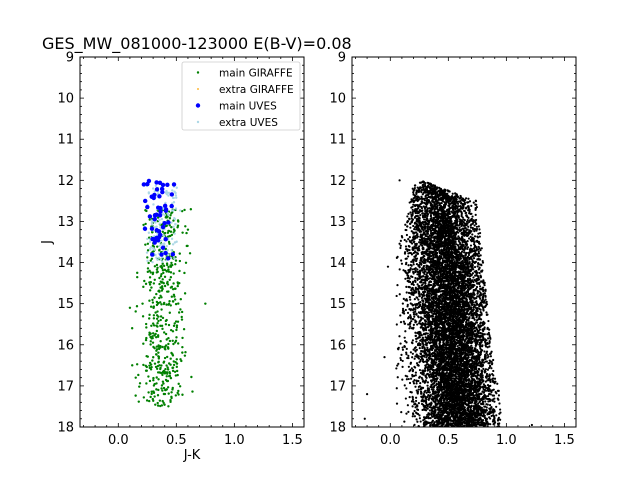 The width and height of the screenshot is (640, 480). I want to click on legend-entry: main UVES, so click(236, 107).